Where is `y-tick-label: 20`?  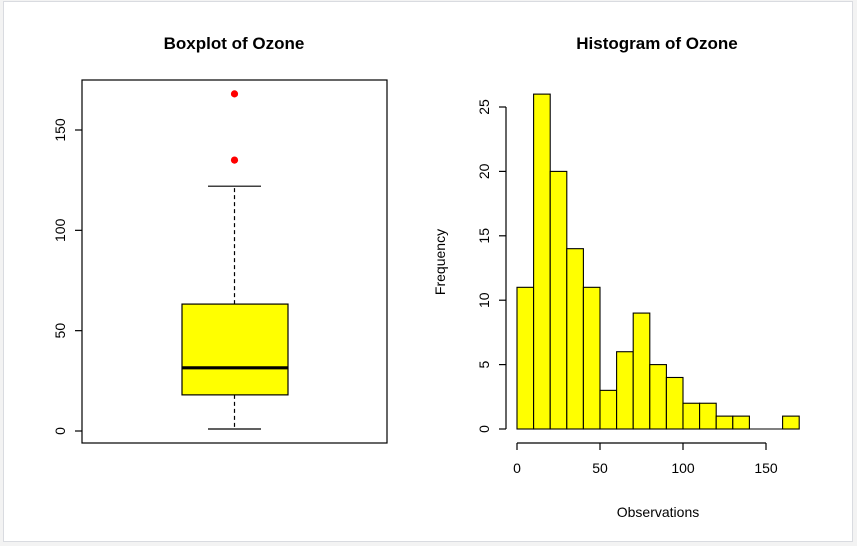 y-tick-label: 20 is located at coordinates (484, 171).